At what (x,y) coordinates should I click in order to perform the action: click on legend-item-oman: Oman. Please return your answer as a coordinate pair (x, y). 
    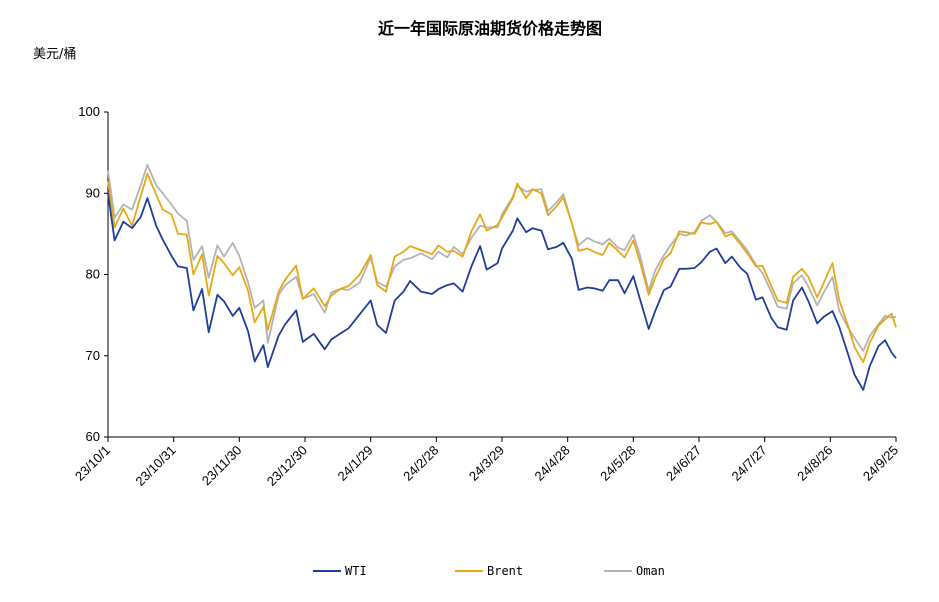
    Looking at the image, I should click on (634, 571).